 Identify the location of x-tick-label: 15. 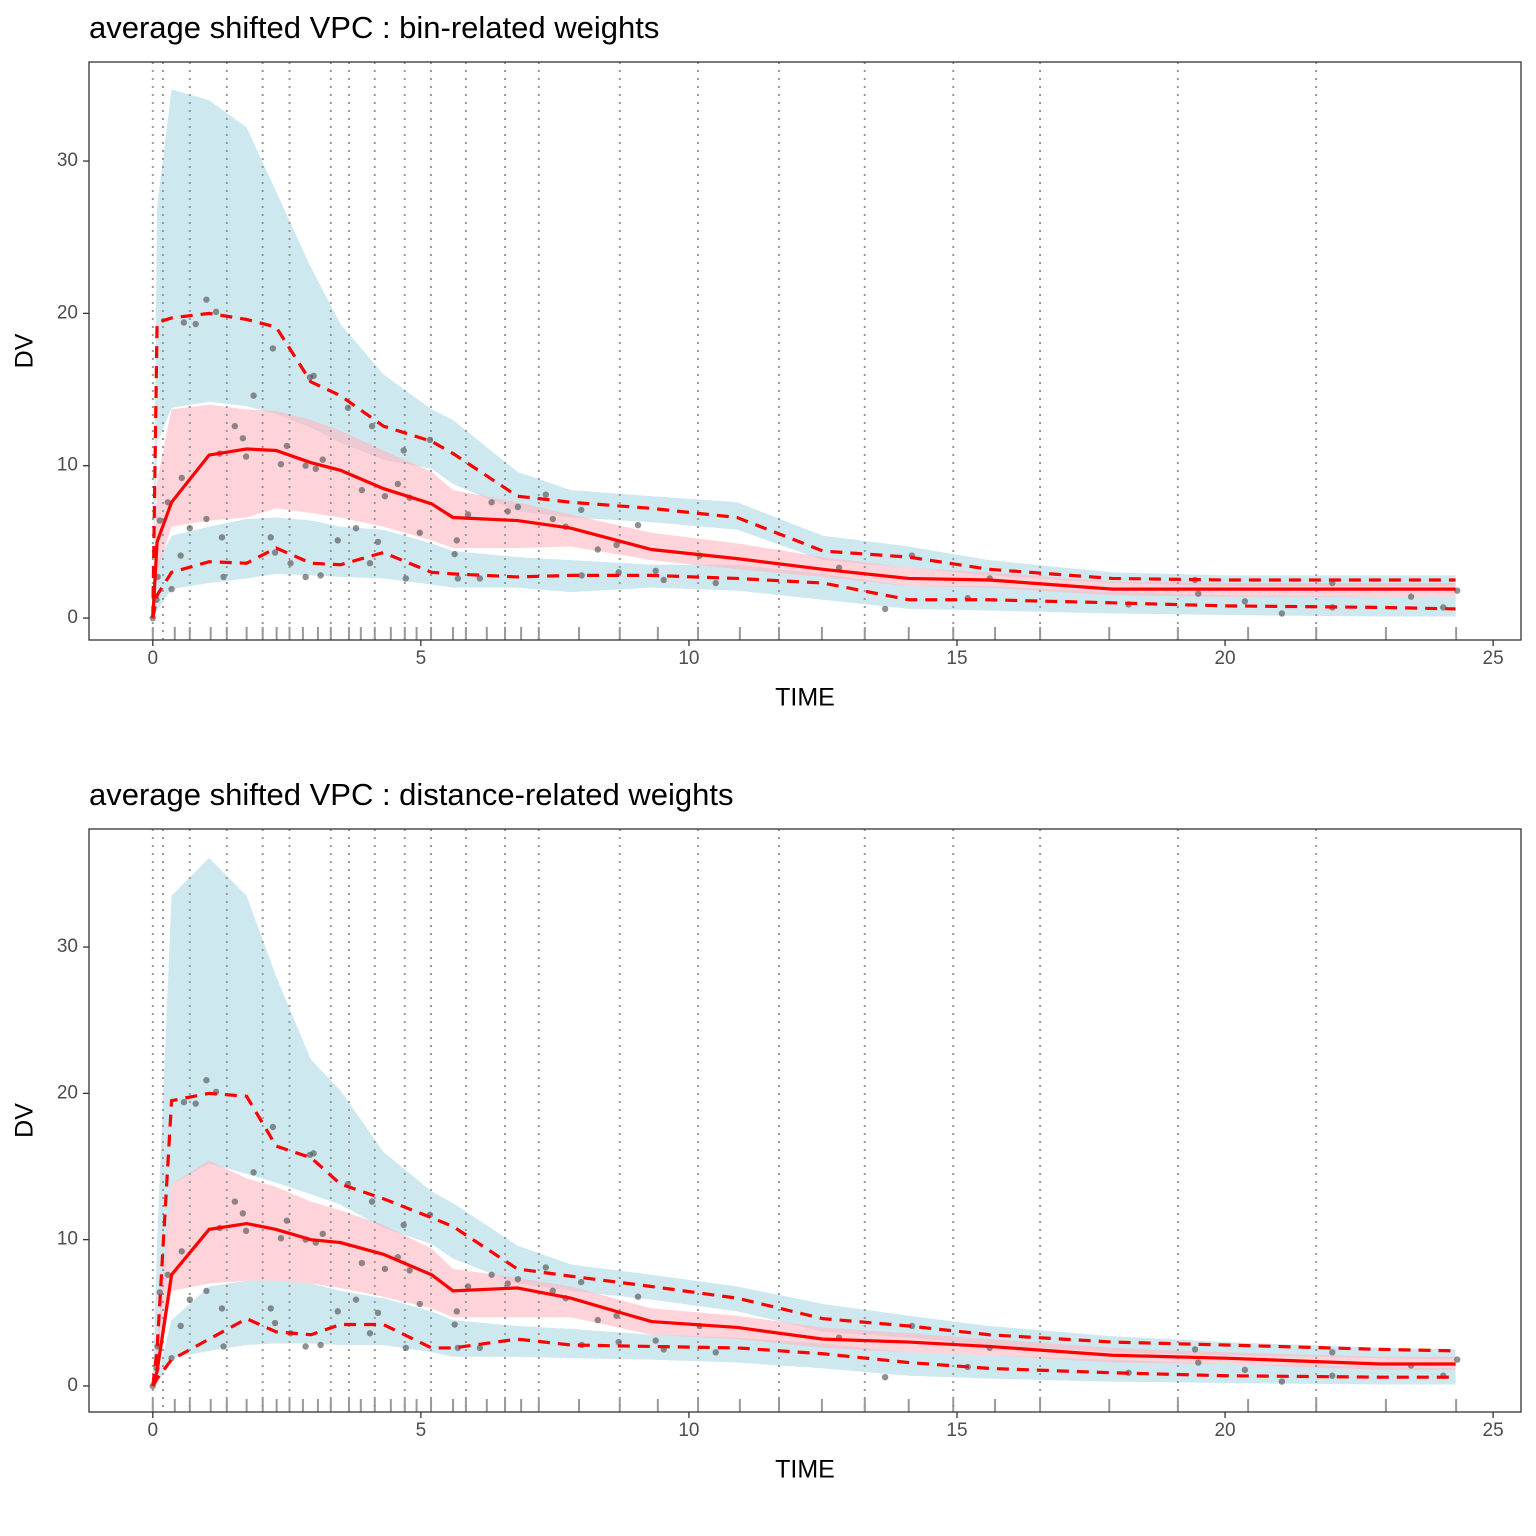
(956, 1430).